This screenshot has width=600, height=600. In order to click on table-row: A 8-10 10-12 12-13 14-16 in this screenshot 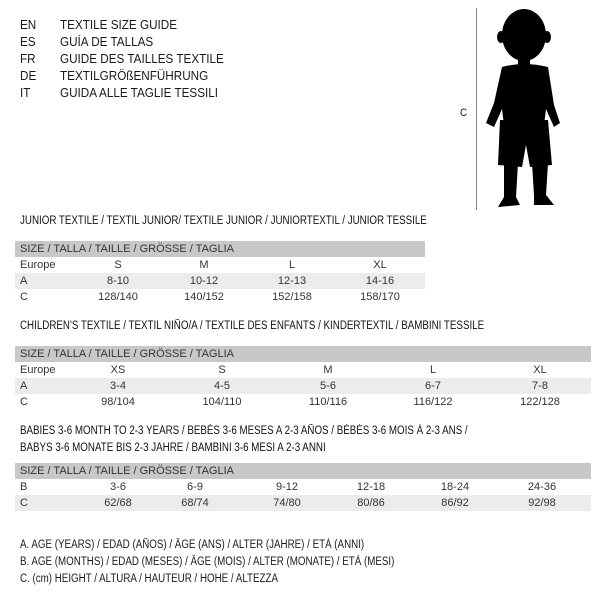, I will do `click(220, 281)`.